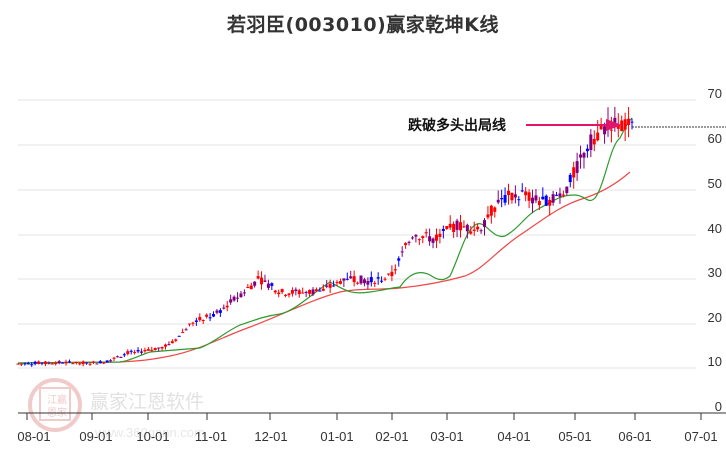 The image size is (726, 450). I want to click on y-tick-60: 60, so click(715, 138).